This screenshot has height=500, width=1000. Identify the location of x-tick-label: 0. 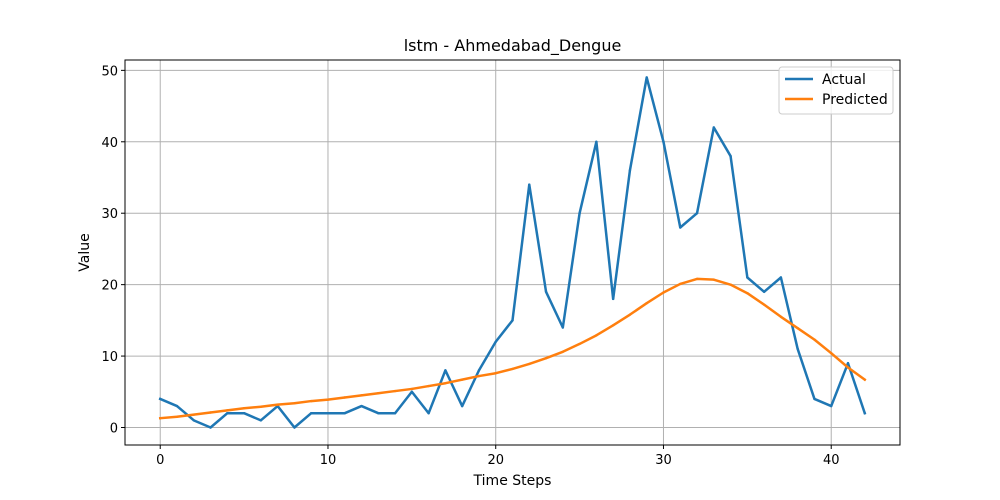
(160, 460).